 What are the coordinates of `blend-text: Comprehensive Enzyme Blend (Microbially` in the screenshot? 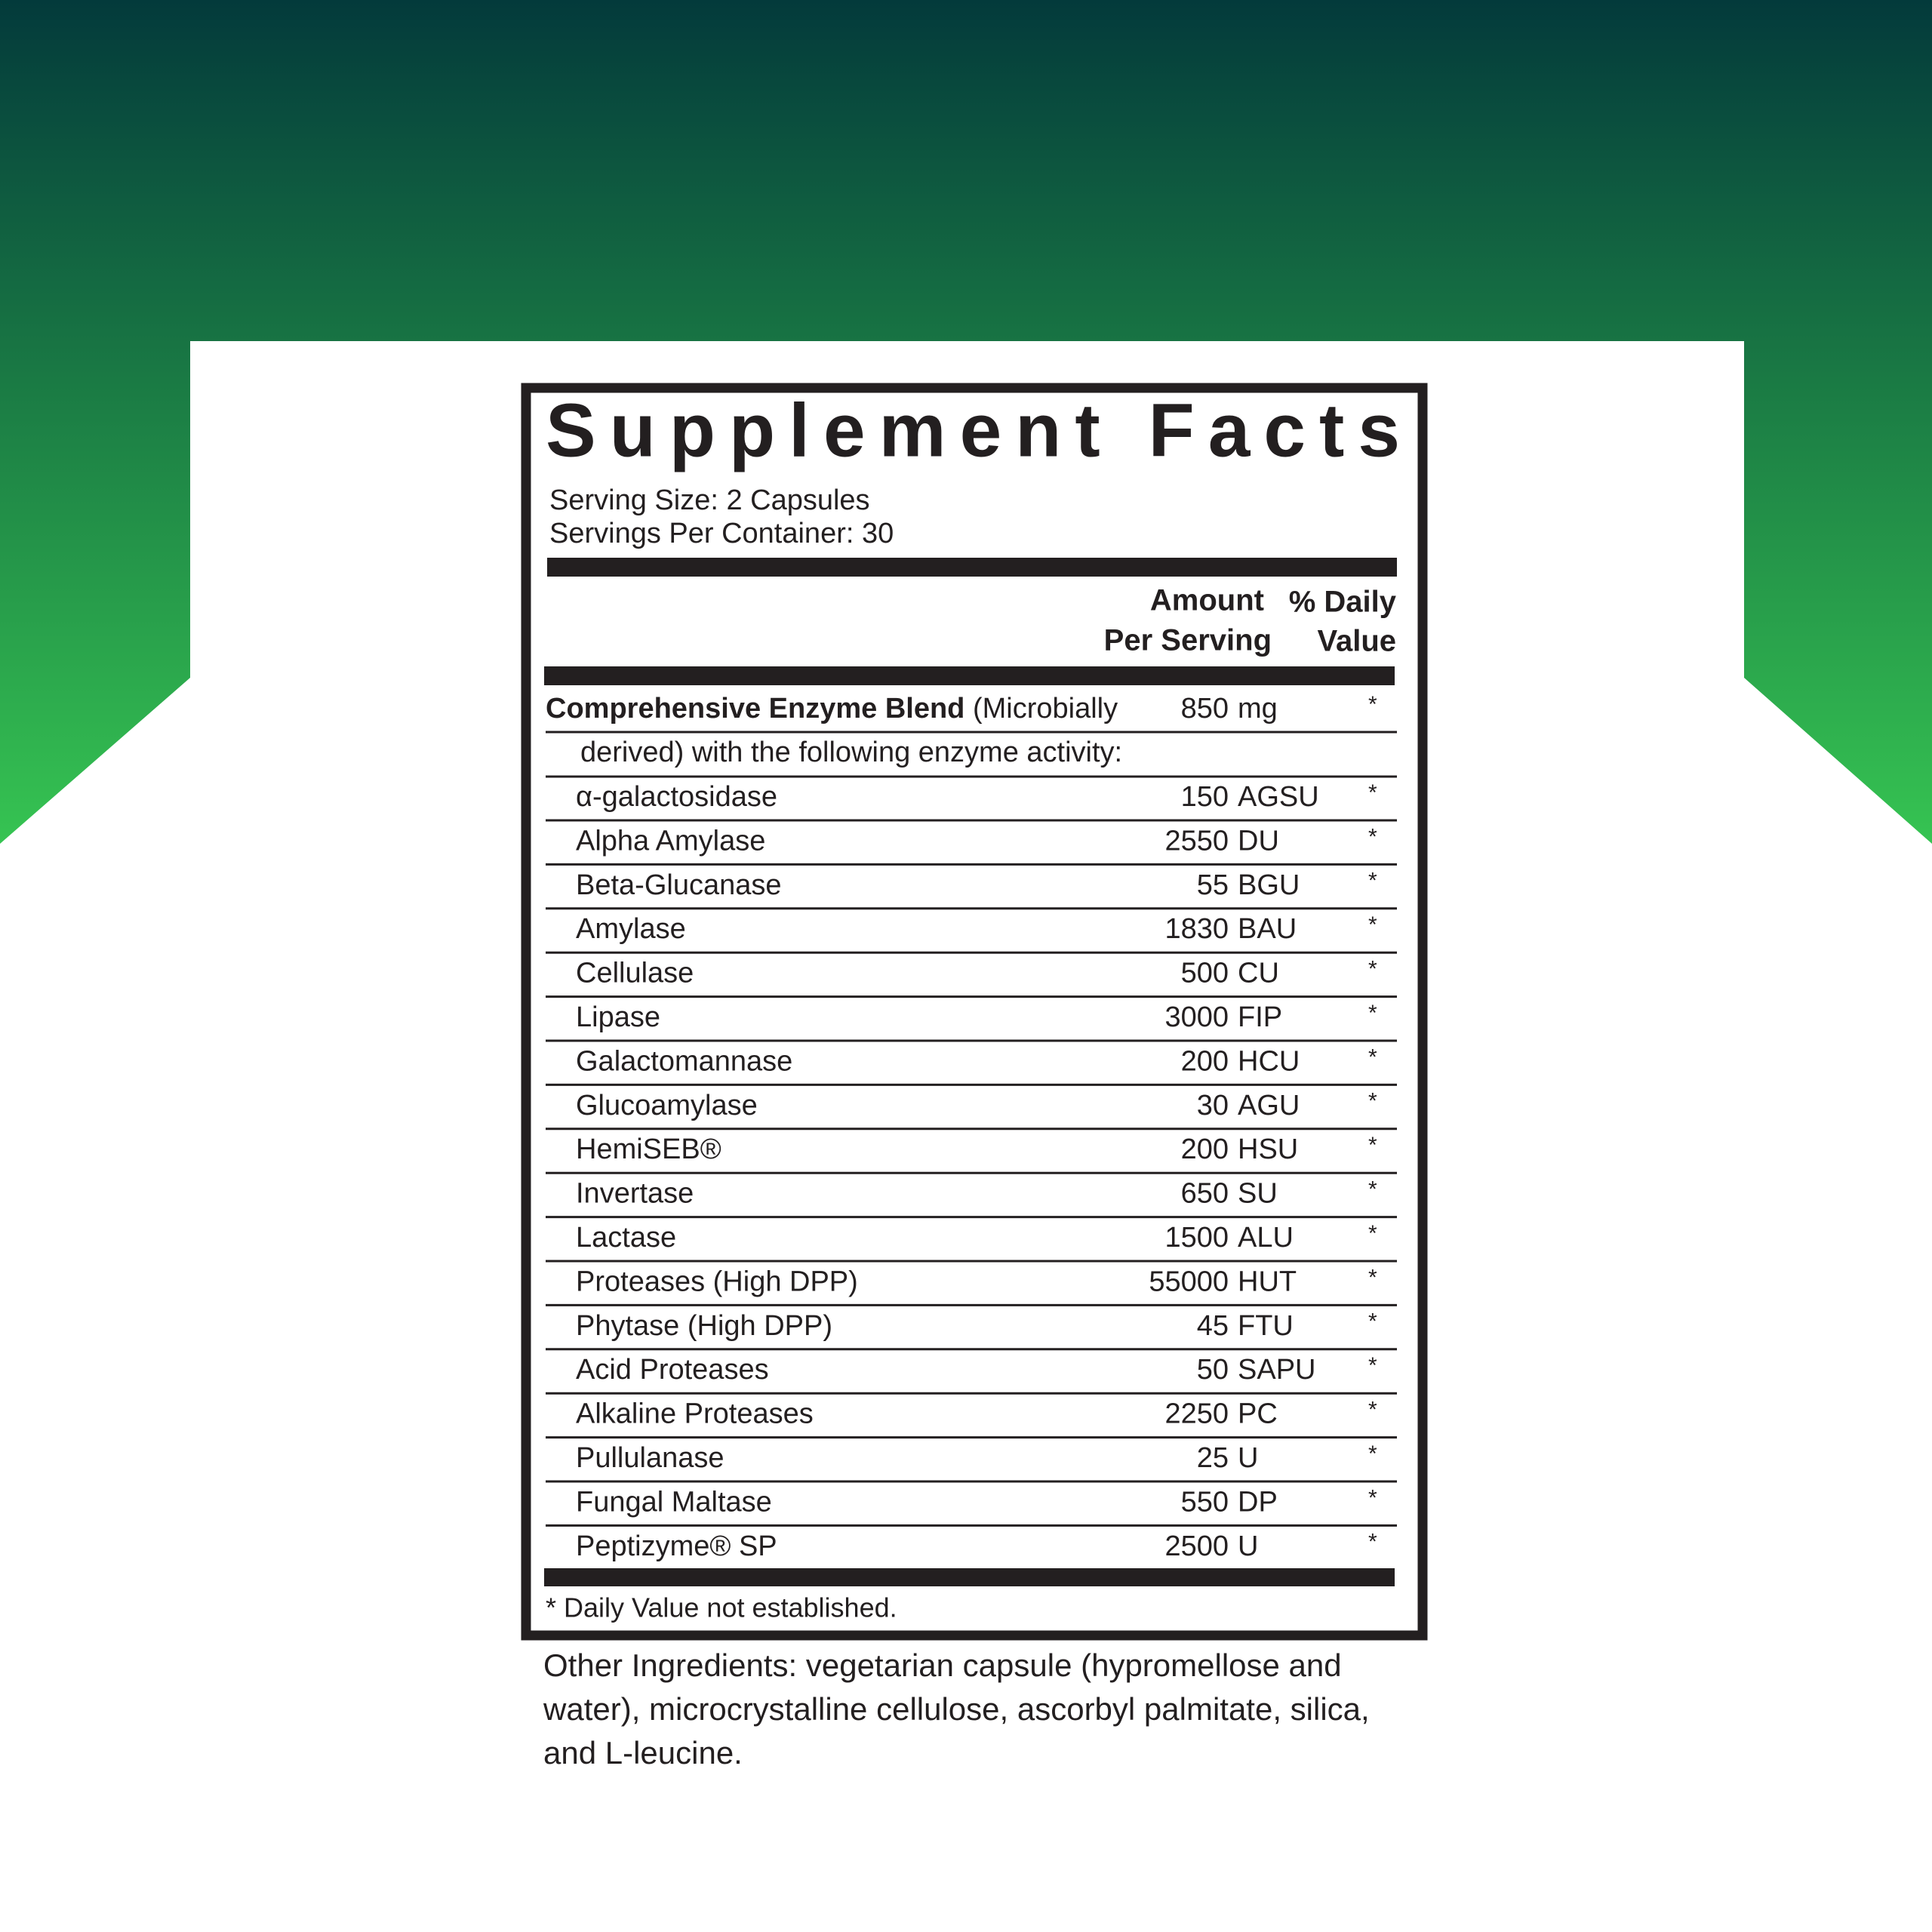 It's located at (832, 708).